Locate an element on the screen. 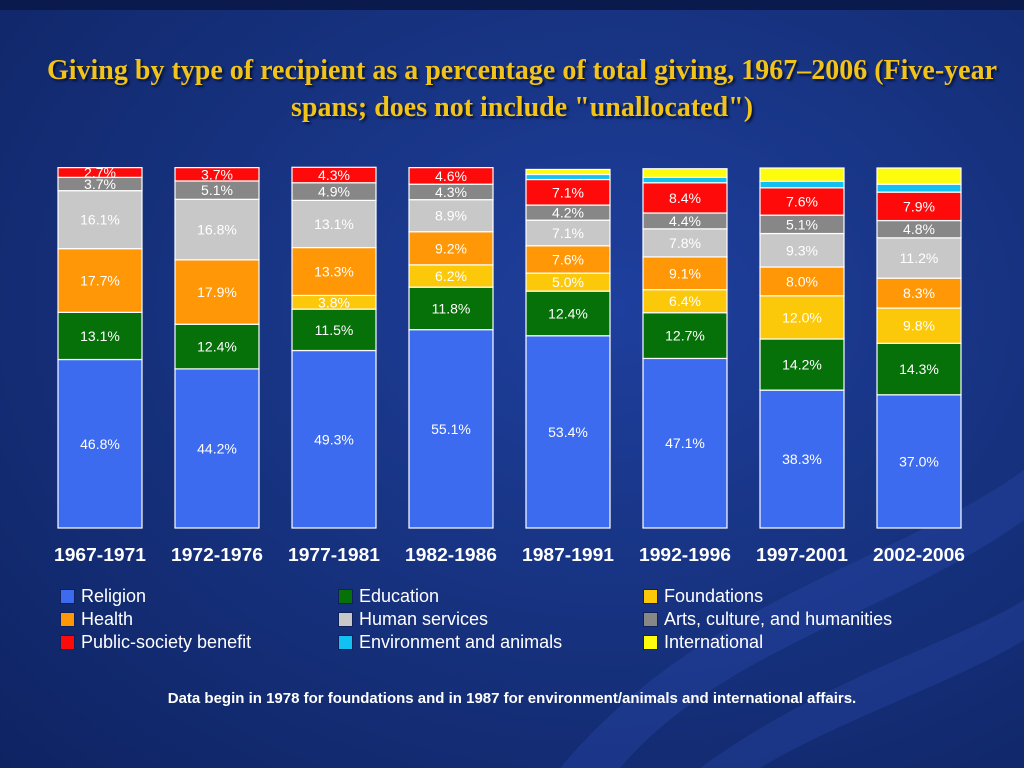 The width and height of the screenshot is (1024, 768). data-label: 8.4% is located at coordinates (685, 198).